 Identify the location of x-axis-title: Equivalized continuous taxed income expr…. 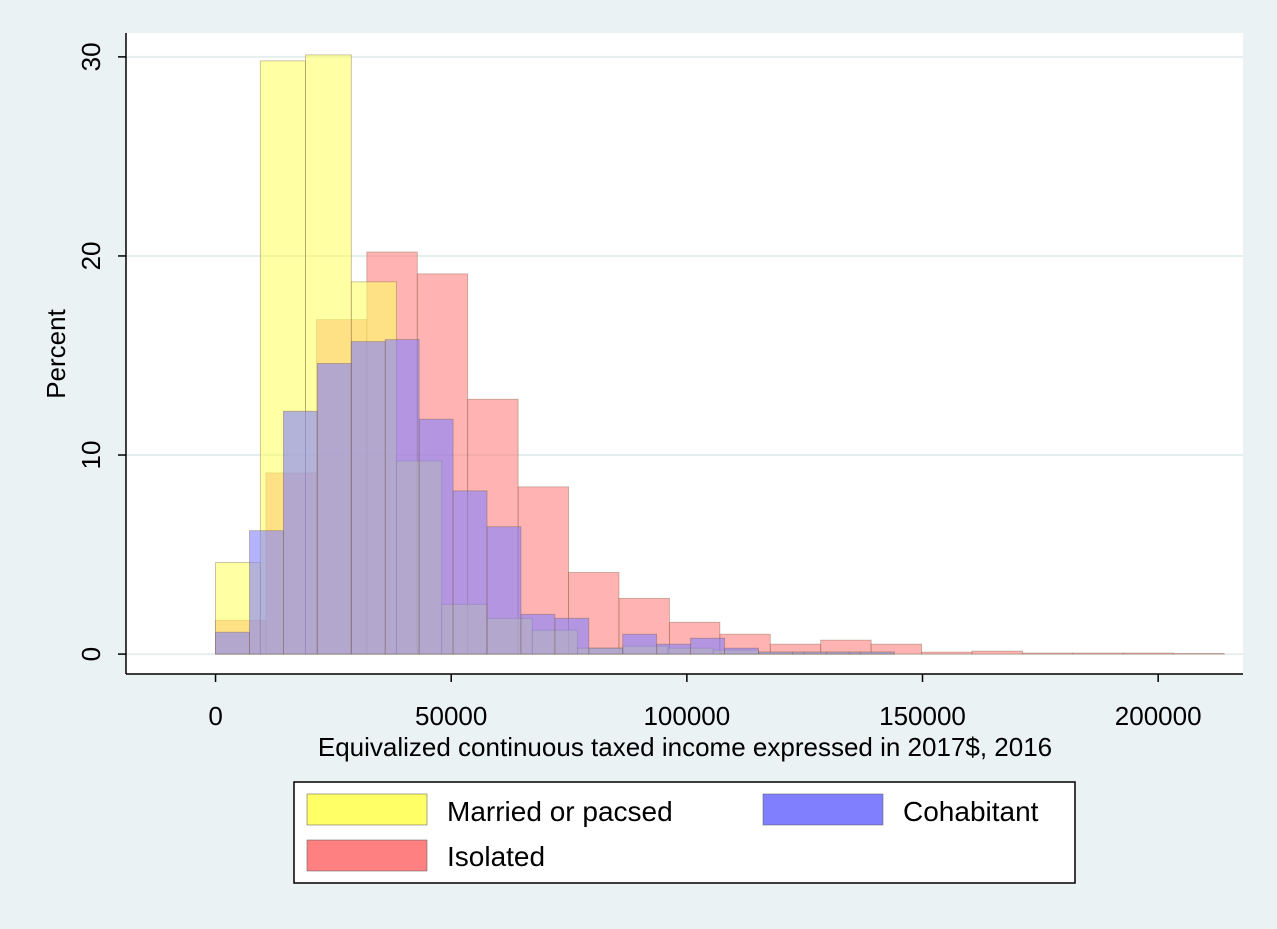
(685, 747).